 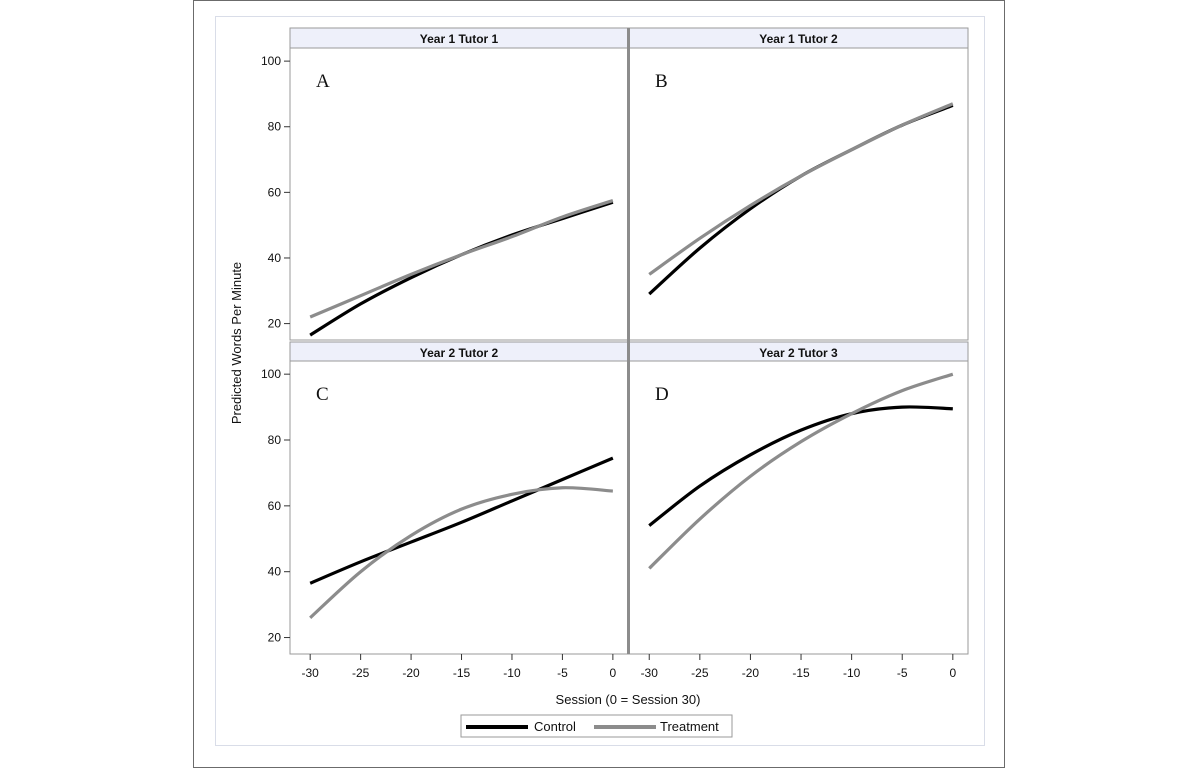 I want to click on panel-d: Year 2 Tutor 3 D -30 -25 -20 -15 -10 -5 0, so click(x=798, y=510).